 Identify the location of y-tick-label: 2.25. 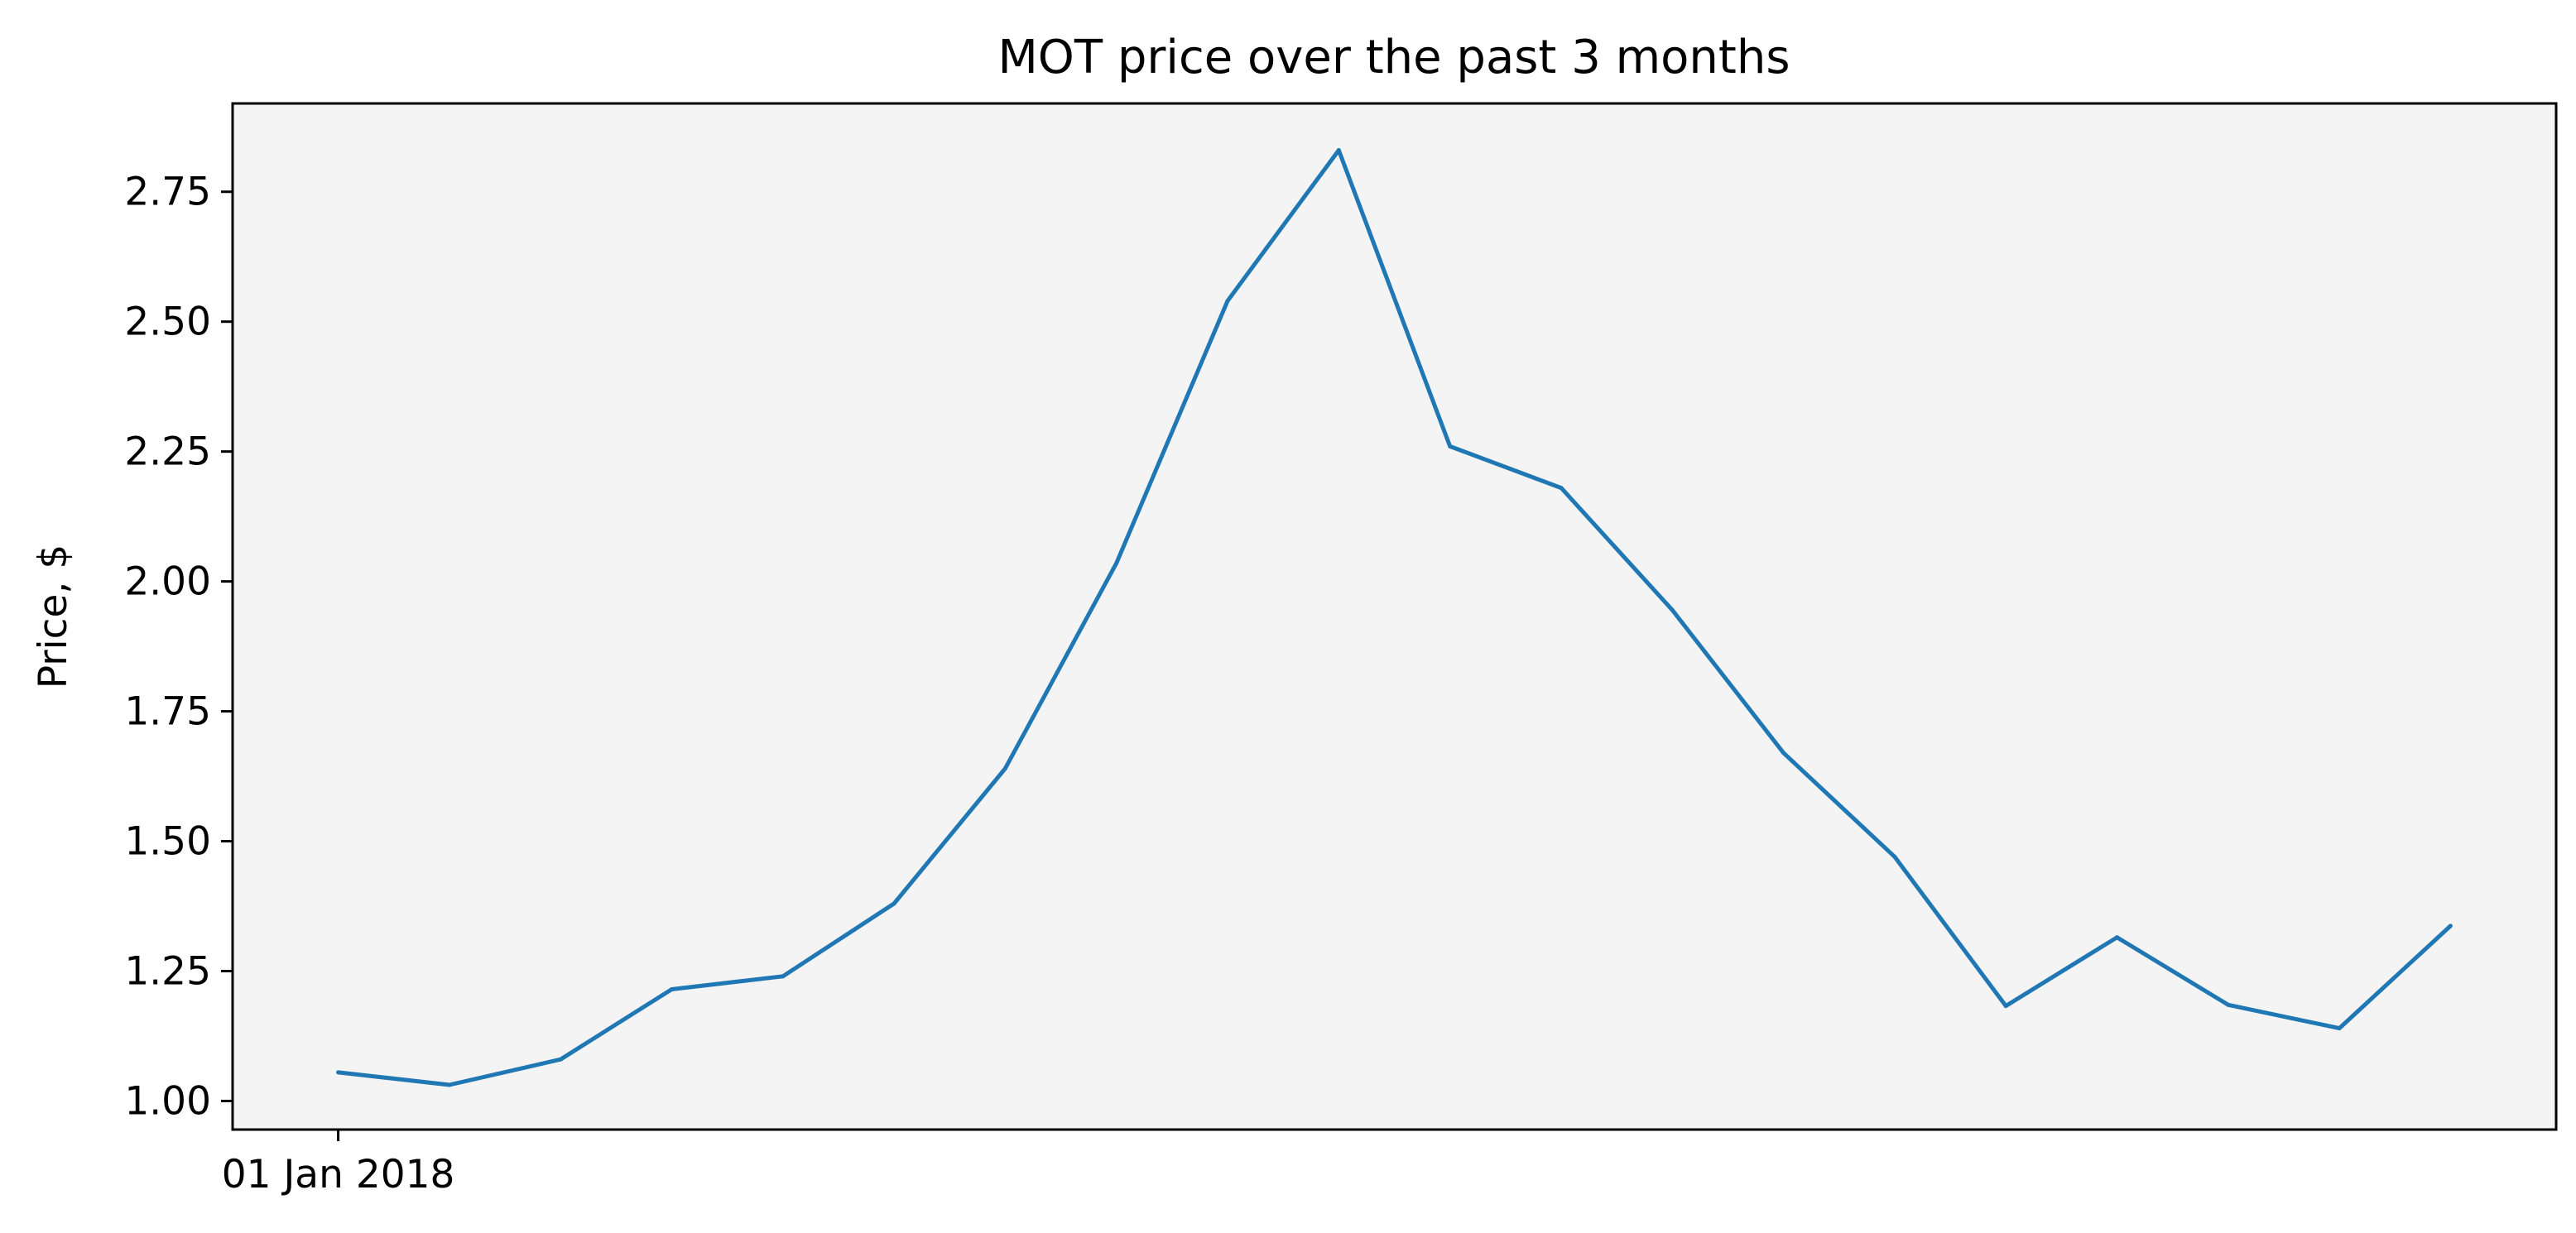
(167, 452).